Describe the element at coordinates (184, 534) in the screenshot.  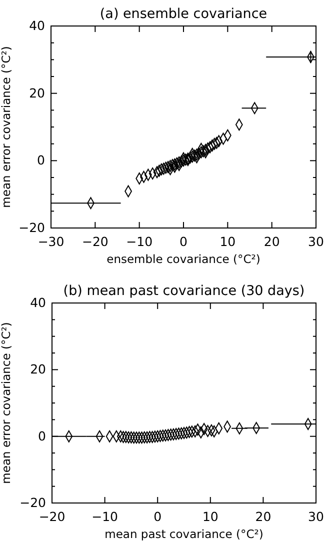
I see `x-axis-title: mean past covariance (°C²)` at that location.